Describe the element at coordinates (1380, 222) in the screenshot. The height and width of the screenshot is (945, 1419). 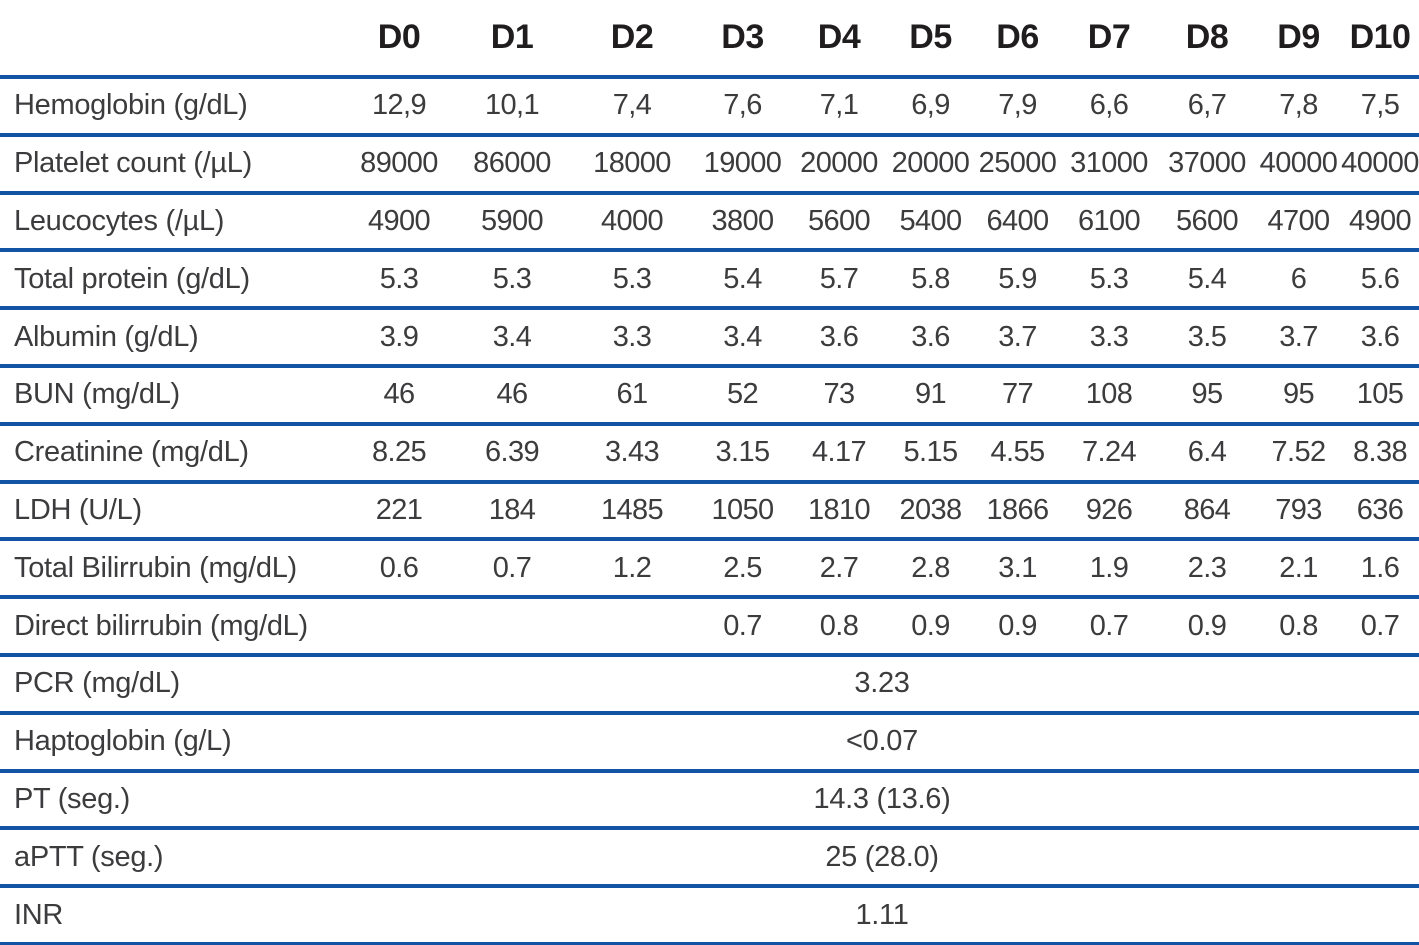
I see `cell-d10: 4900` at that location.